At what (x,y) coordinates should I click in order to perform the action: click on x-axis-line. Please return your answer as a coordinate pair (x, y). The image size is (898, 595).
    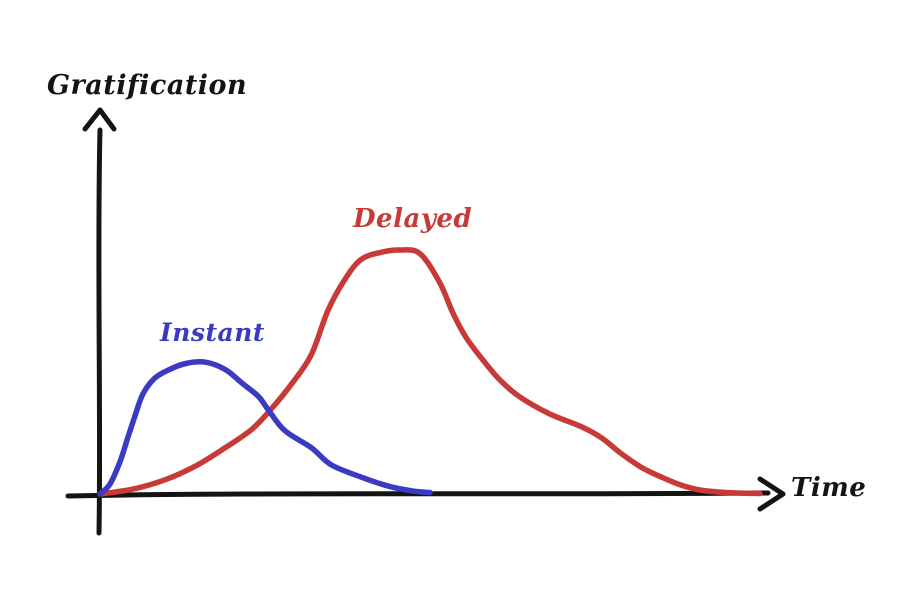
    Looking at the image, I should click on (418, 494).